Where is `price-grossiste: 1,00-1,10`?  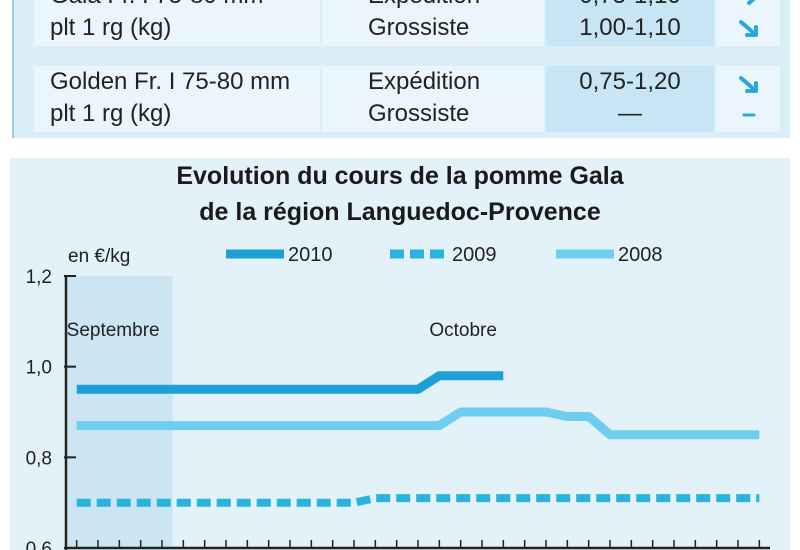 price-grossiste: 1,00-1,10 is located at coordinates (630, 27).